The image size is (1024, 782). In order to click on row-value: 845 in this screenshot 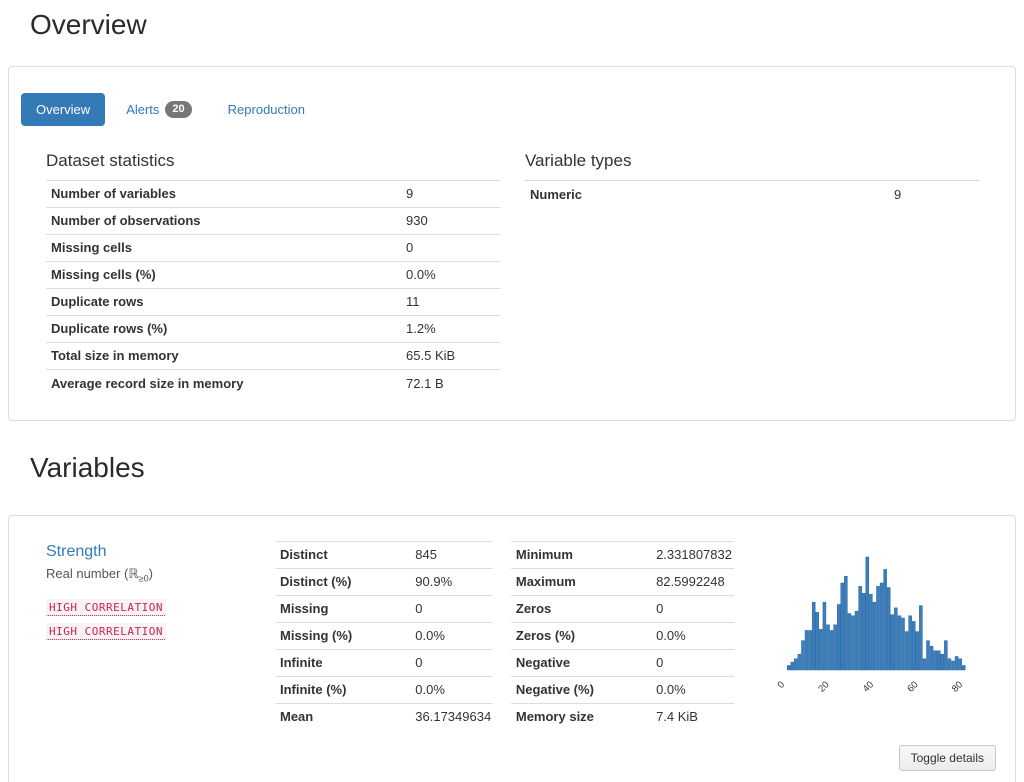, I will do `click(452, 554)`.